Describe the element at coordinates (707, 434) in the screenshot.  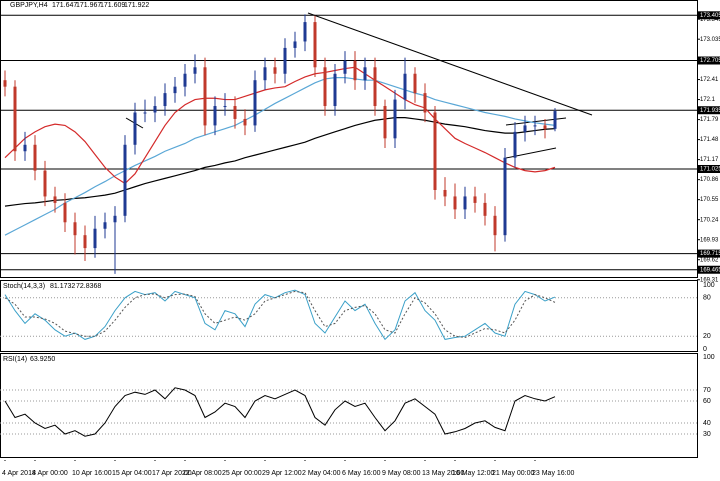
I see `y-tick-label: 30` at that location.